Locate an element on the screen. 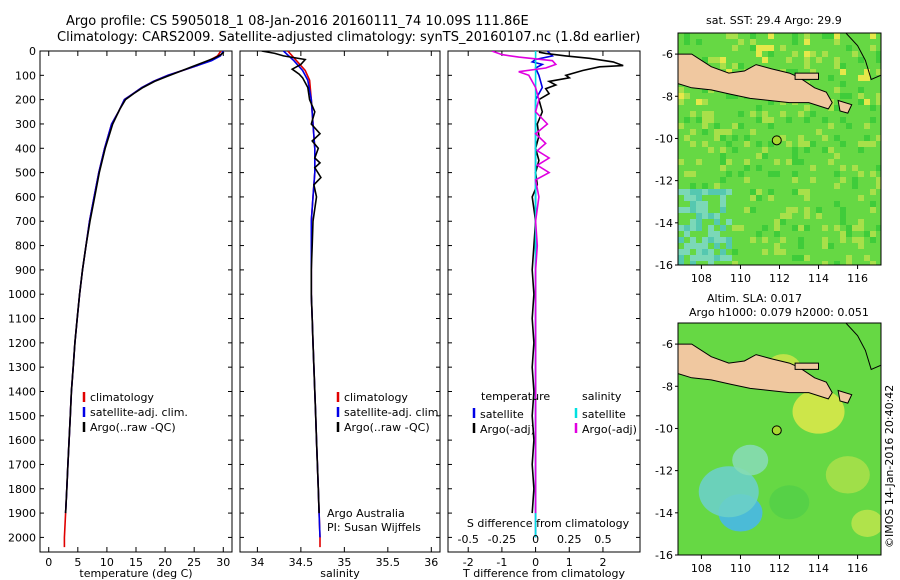 This screenshot has height=580, width=900. depth-tick-label: 1400 is located at coordinates (22, 391).